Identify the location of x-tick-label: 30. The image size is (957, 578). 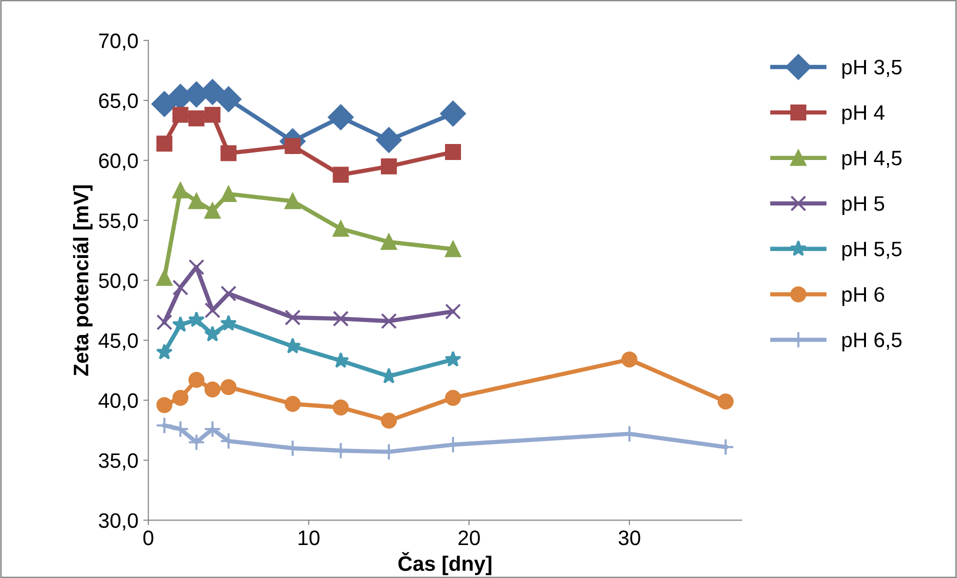
(629, 538).